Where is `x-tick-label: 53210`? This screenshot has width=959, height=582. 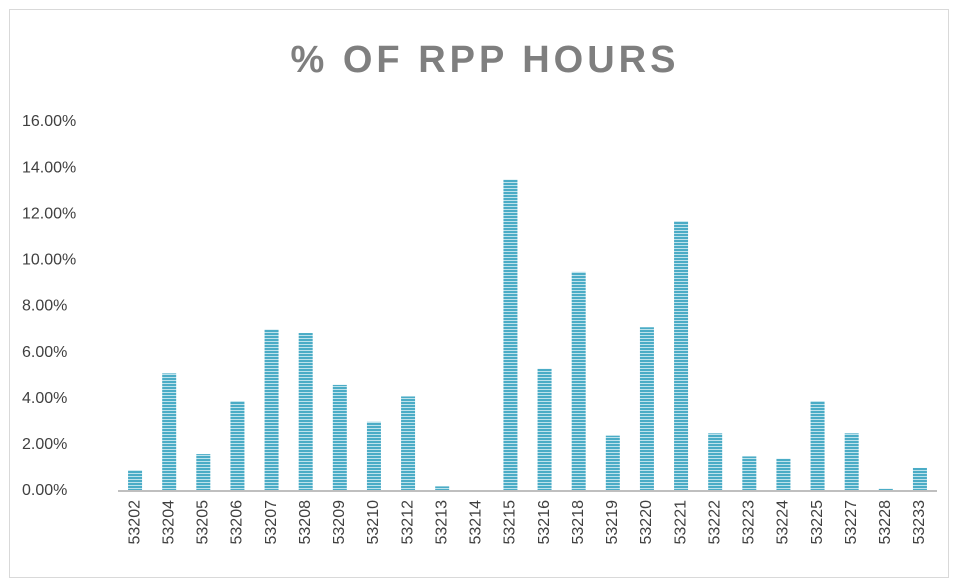
x-tick-label: 53210 is located at coordinates (373, 522).